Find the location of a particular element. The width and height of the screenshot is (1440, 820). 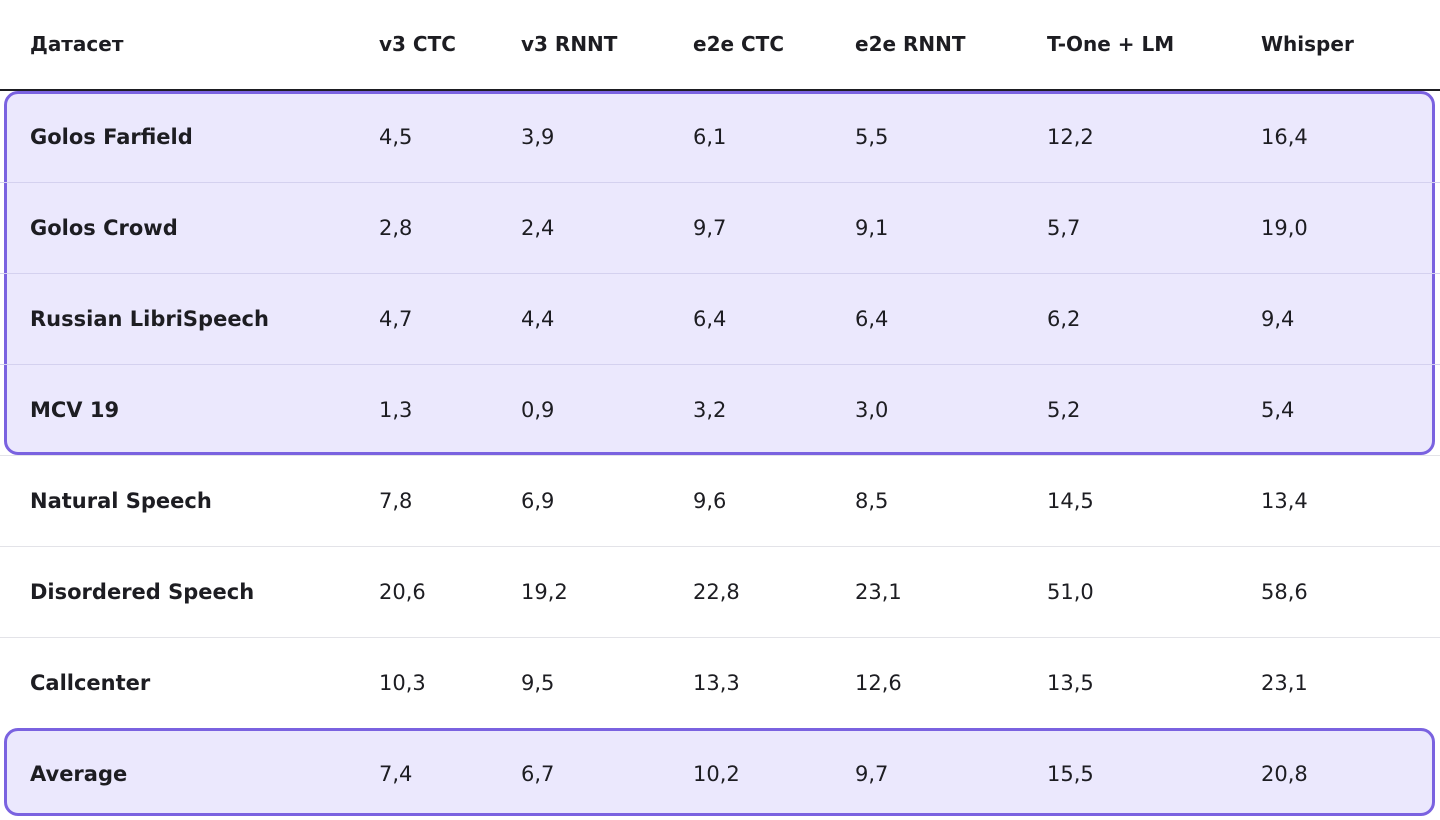

table-row: Golos Farfield 4,5 3,9 6,1 5,5 12,2 16,4 is located at coordinates (720, 136).